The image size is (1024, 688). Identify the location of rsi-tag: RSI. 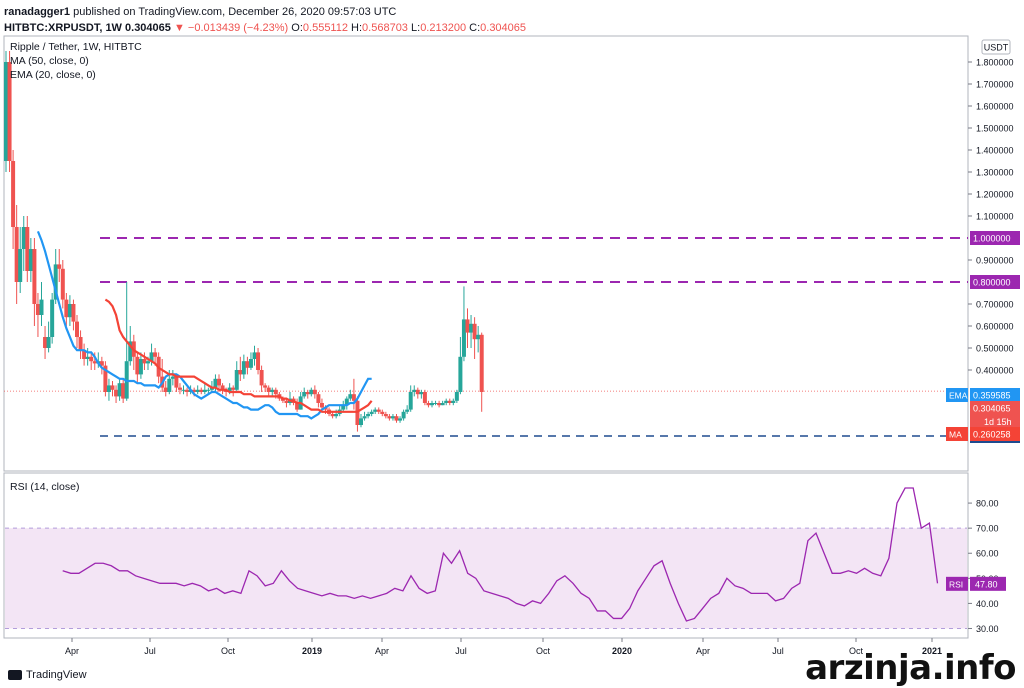
(956, 584).